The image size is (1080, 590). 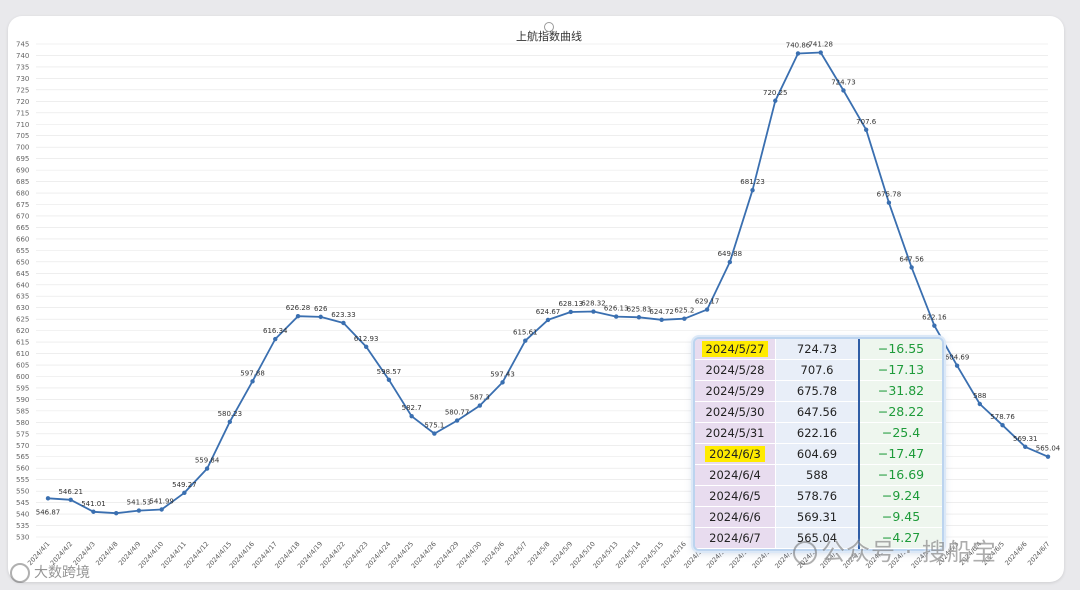 I want to click on y-tick-label: 705, so click(x=22, y=136).